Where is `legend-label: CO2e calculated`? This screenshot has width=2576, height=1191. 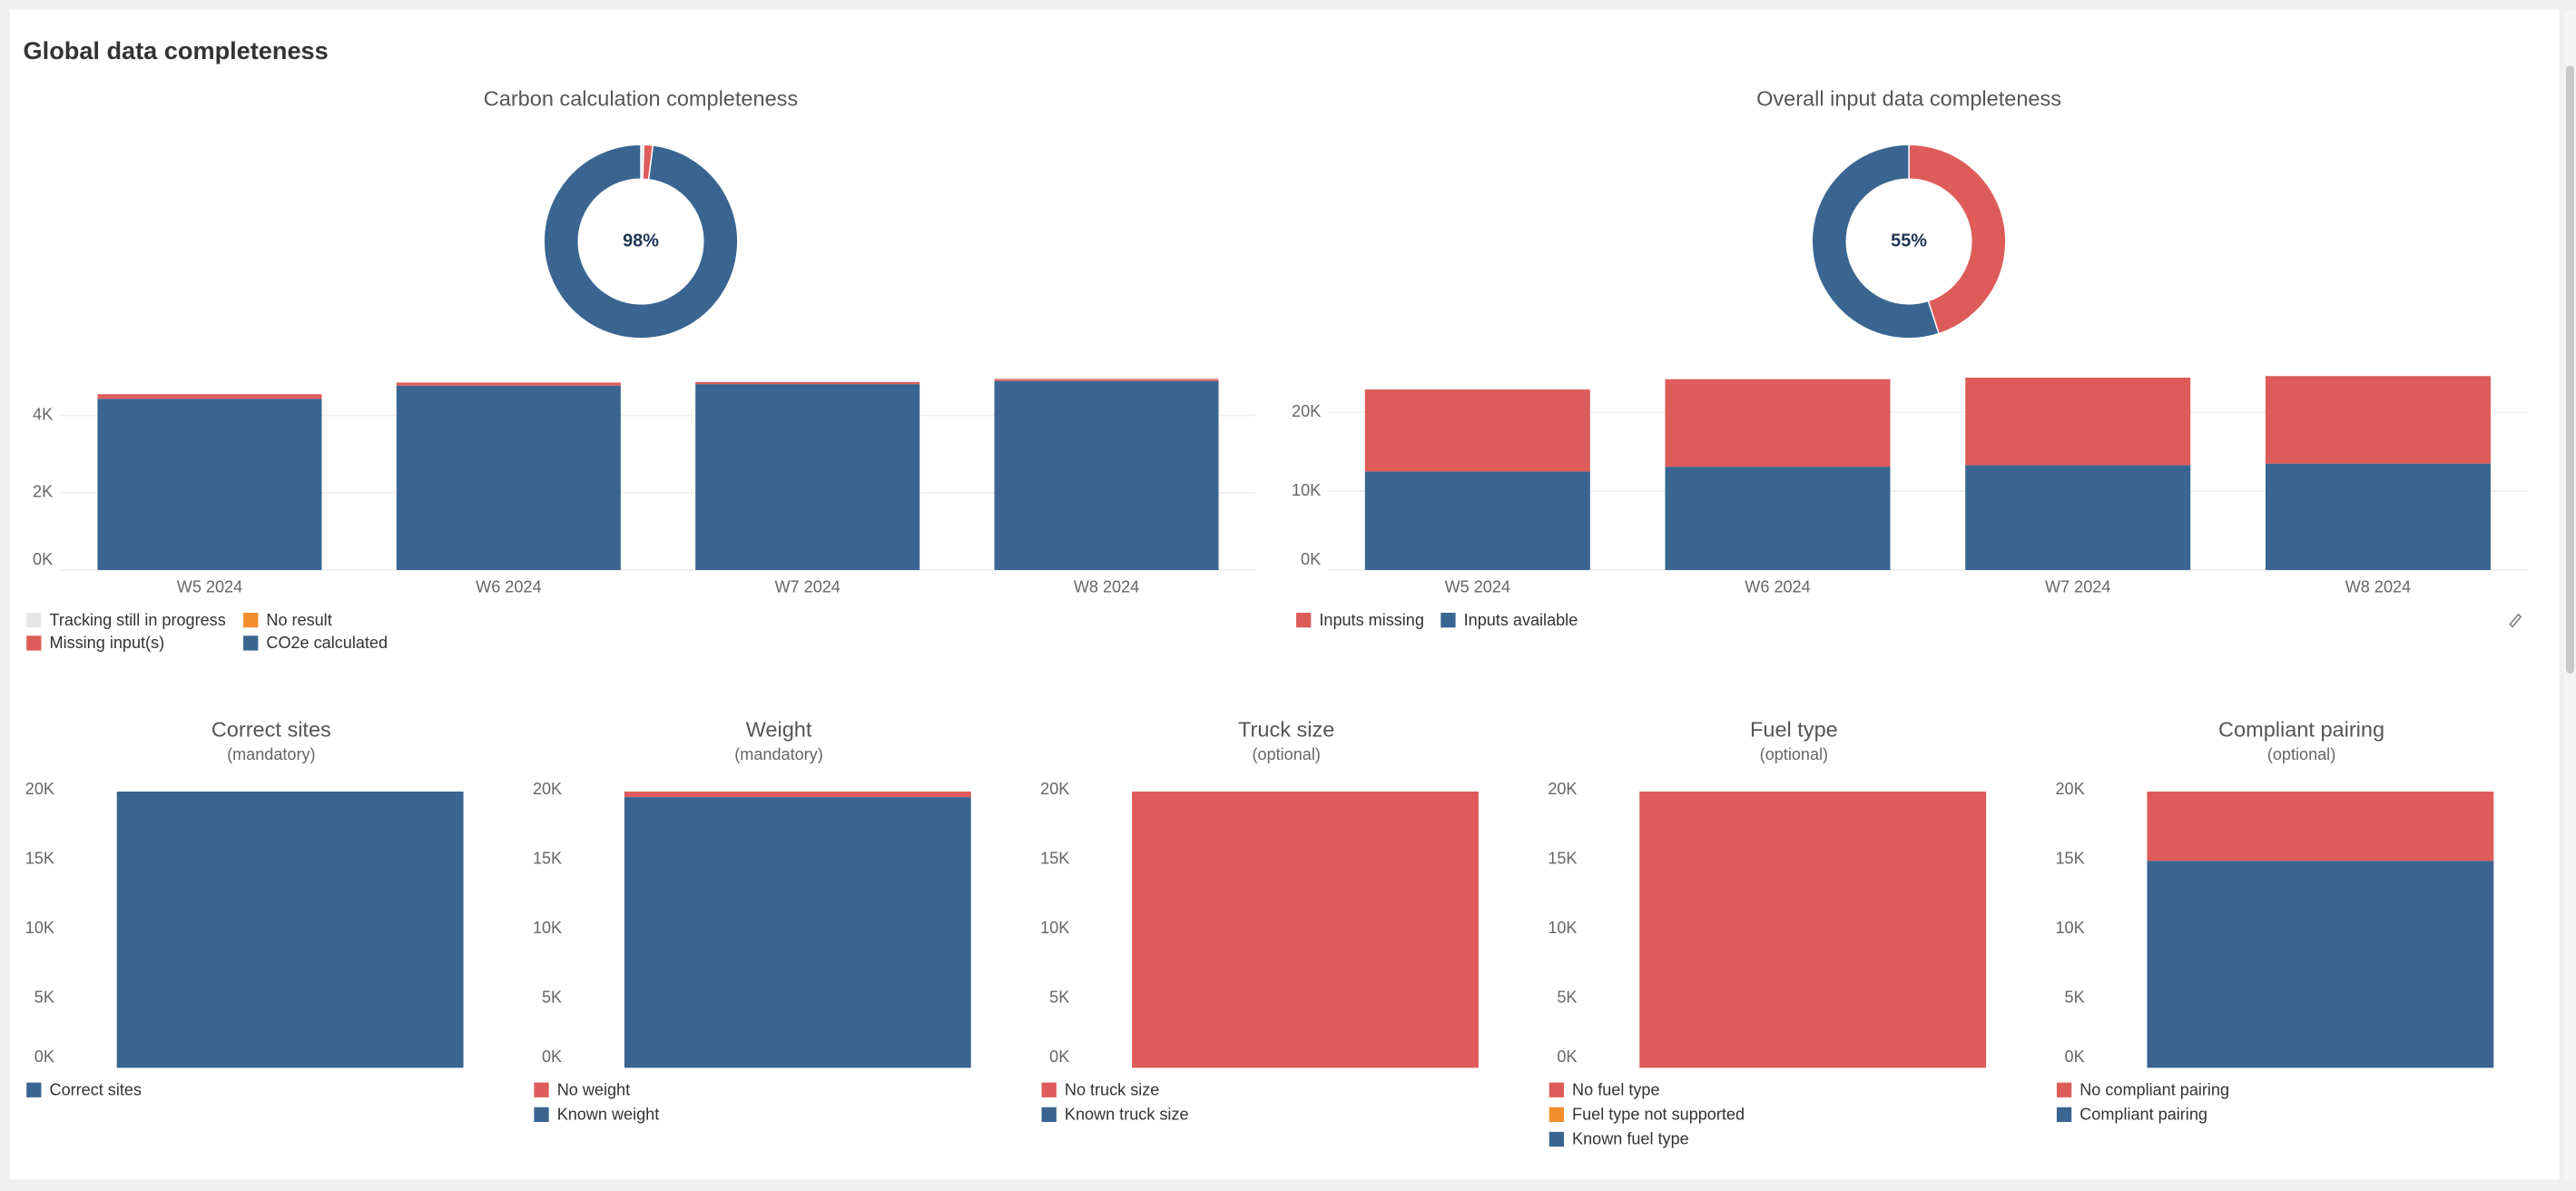 legend-label: CO2e calculated is located at coordinates (327, 643).